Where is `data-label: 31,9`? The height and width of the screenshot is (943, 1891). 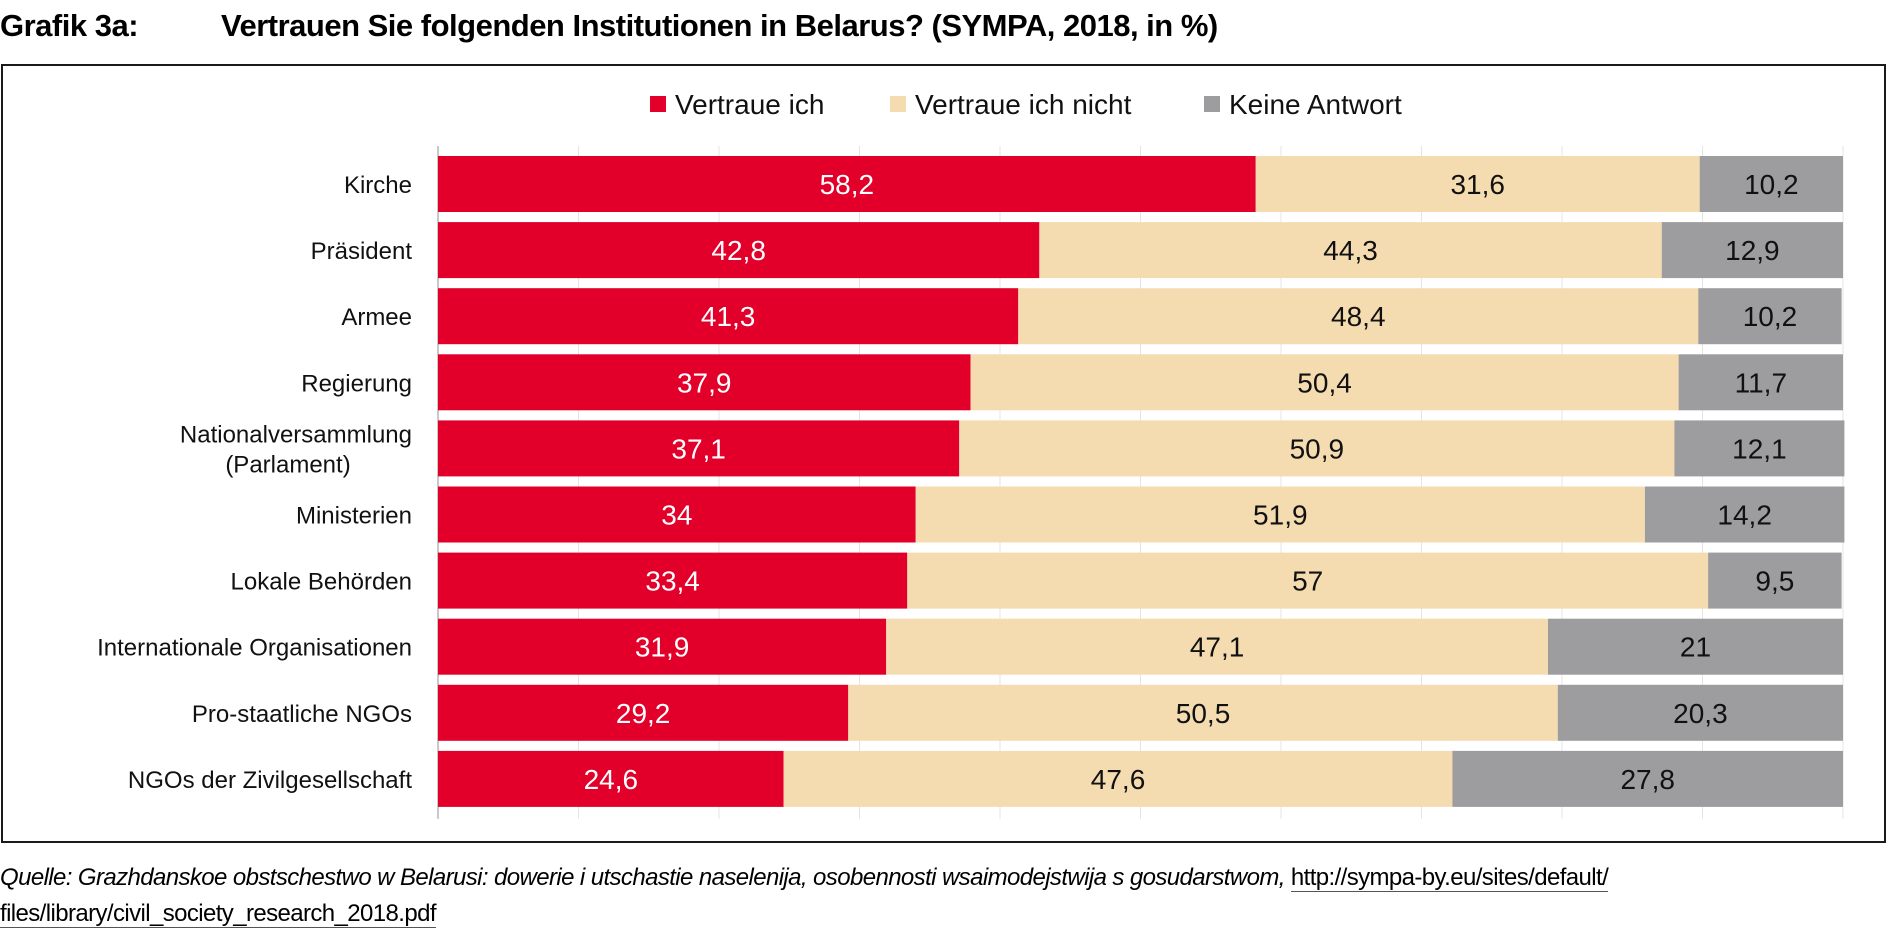 data-label: 31,9 is located at coordinates (662, 647).